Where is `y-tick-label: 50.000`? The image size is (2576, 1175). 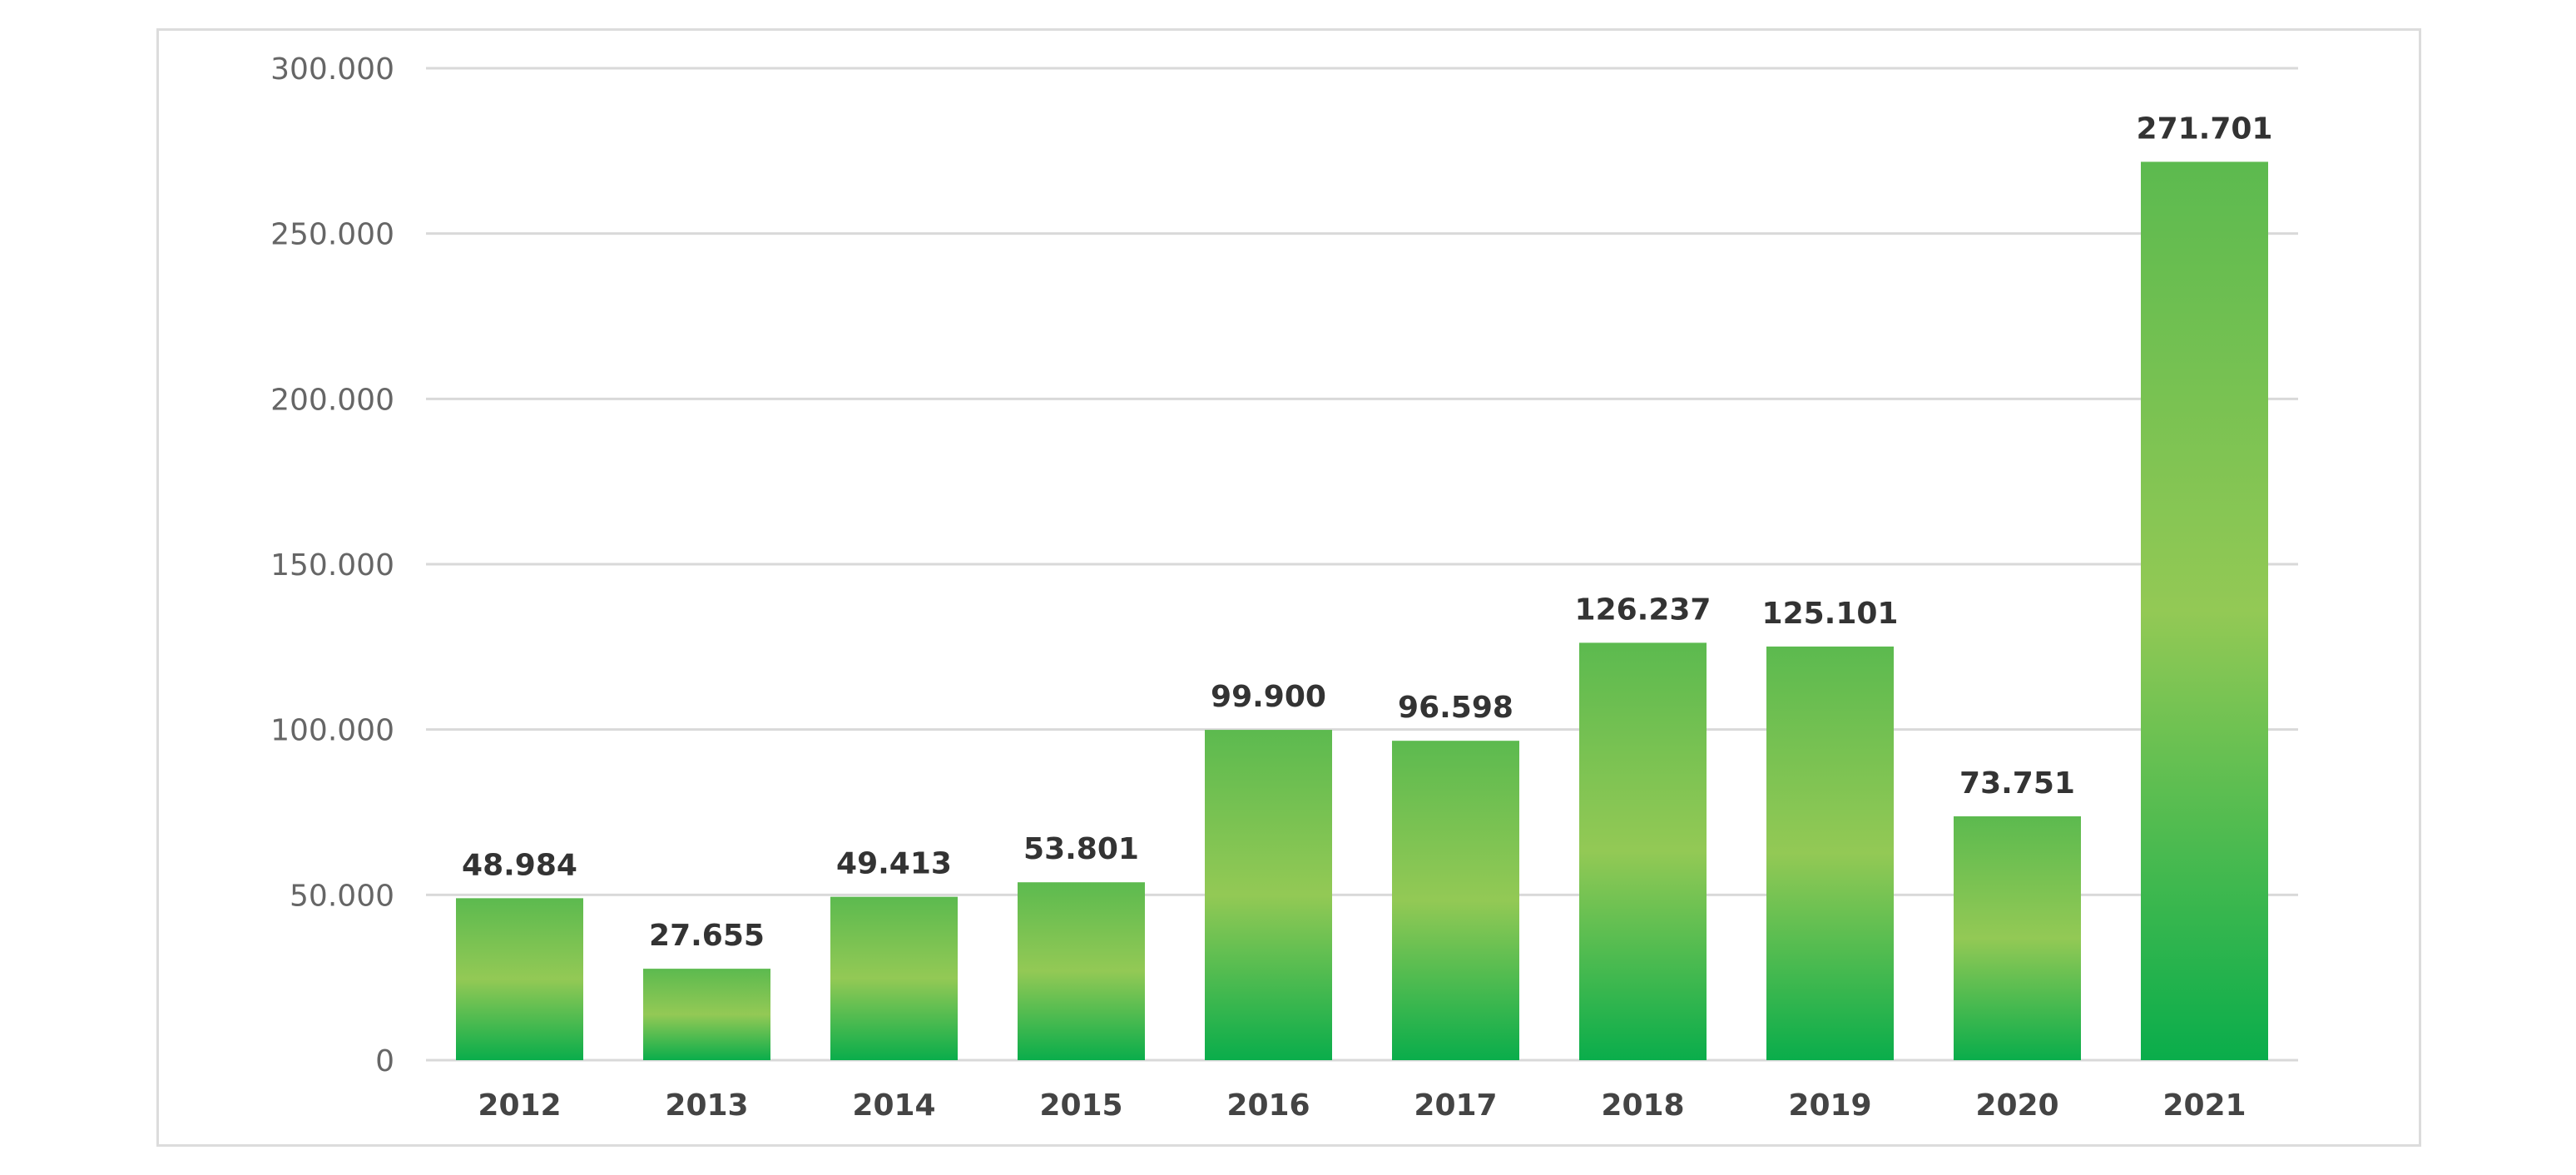
y-tick-label: 50.000 is located at coordinates (342, 896).